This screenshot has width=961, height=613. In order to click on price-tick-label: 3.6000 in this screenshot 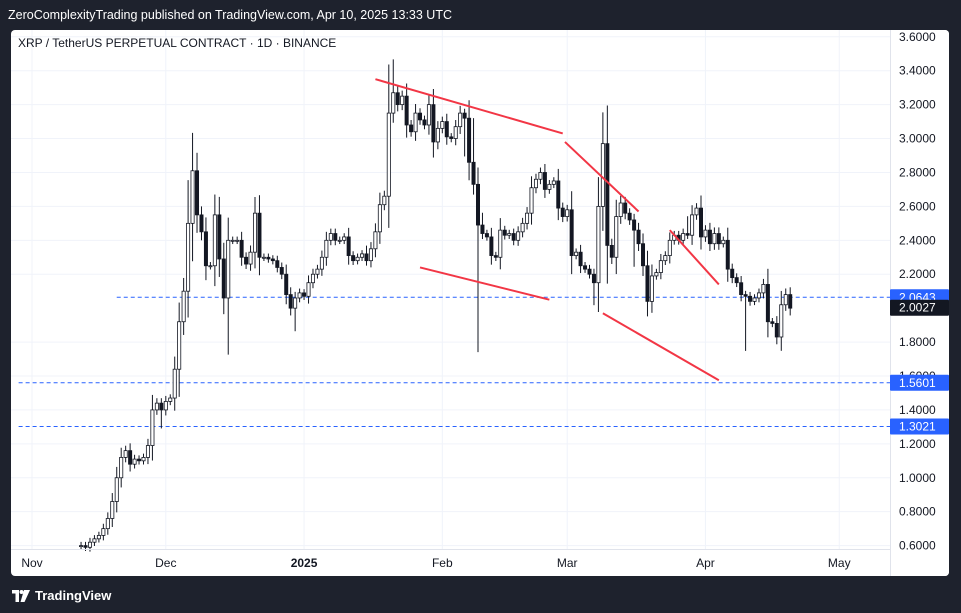, I will do `click(917, 37)`.